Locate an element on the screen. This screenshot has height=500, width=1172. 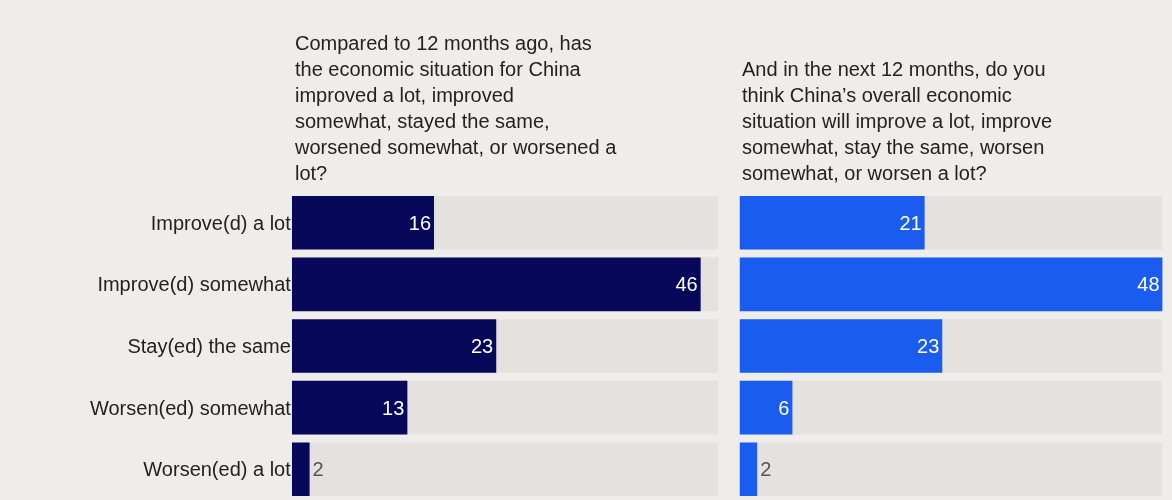
y-tick-label: Stay(ed) the same is located at coordinates (209, 346).